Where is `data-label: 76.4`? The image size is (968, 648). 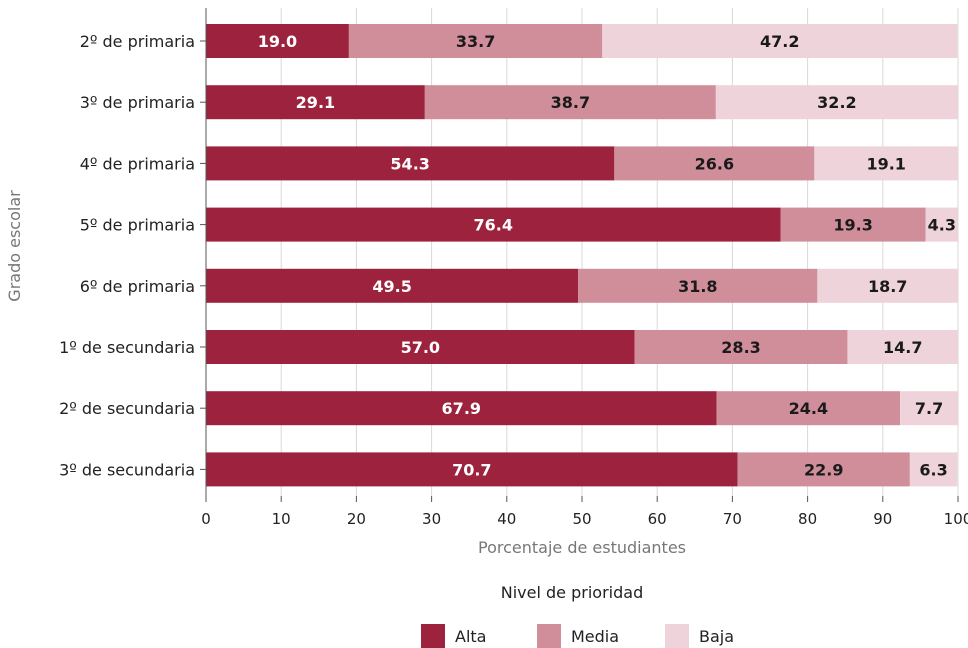
data-label: 76.4 is located at coordinates (493, 225).